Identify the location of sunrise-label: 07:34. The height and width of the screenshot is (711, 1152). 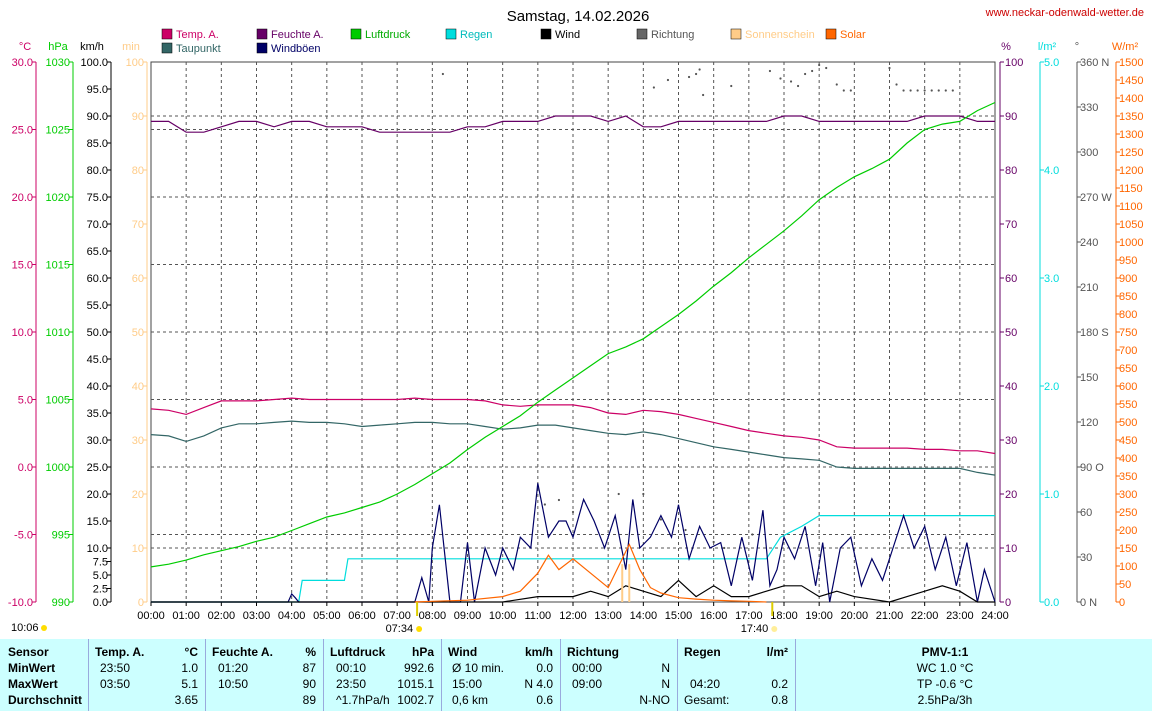
(400, 629).